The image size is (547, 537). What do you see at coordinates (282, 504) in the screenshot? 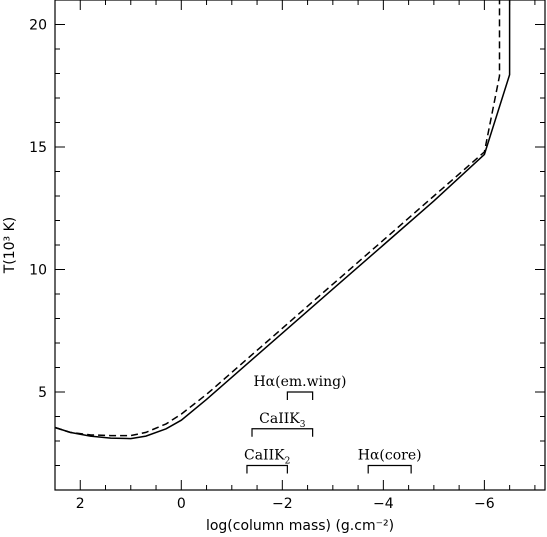
I see `x-tick-label: −2` at bounding box center [282, 504].